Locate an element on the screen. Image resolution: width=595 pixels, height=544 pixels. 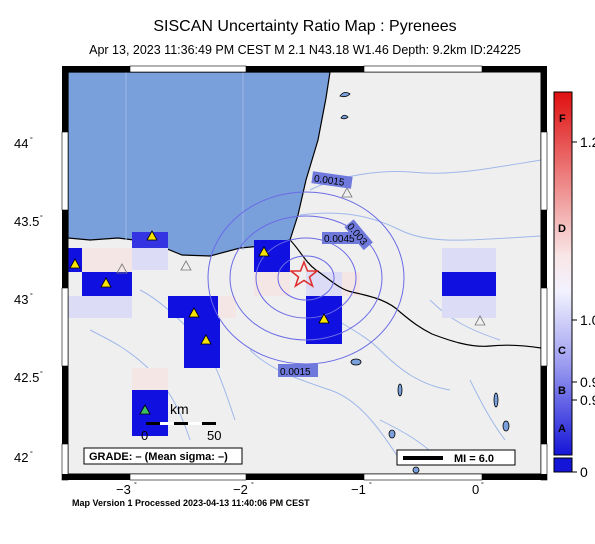
lat-label: 42 is located at coordinates (21, 457).